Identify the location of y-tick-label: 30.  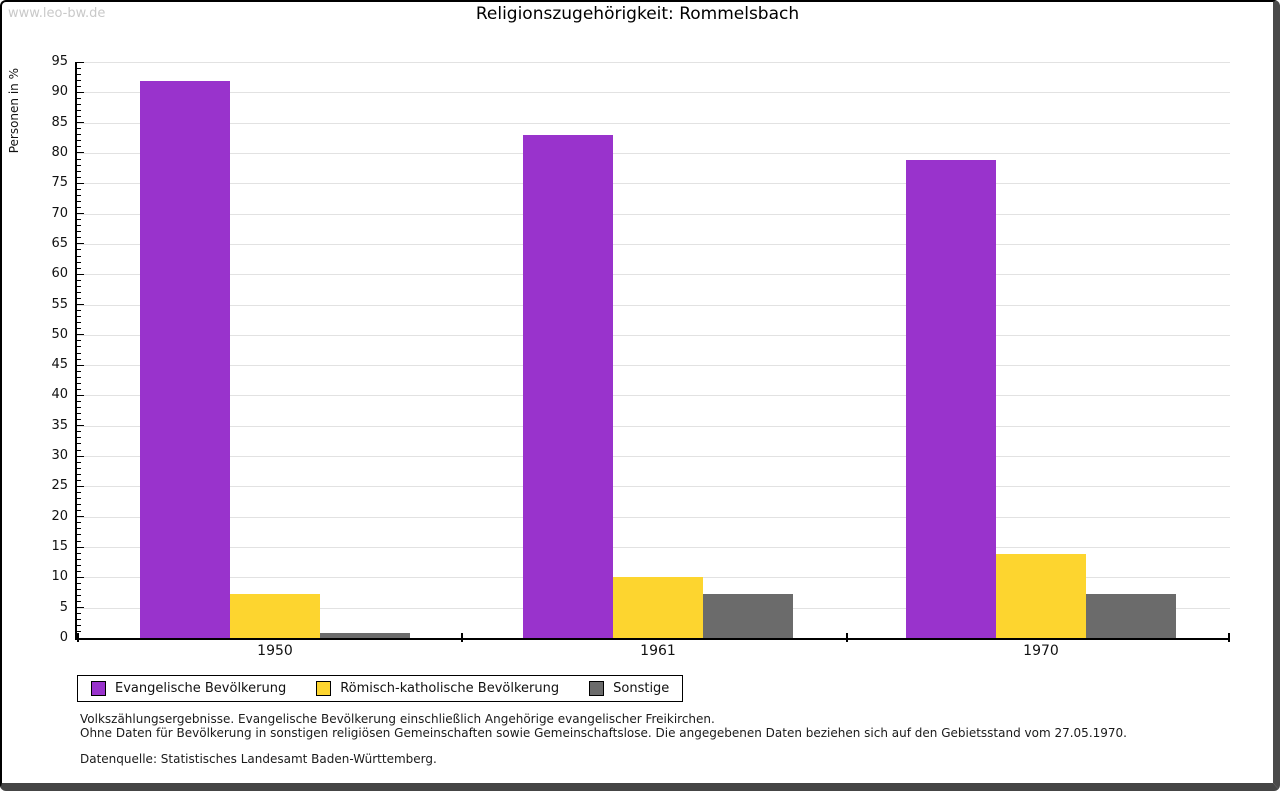
(59, 456).